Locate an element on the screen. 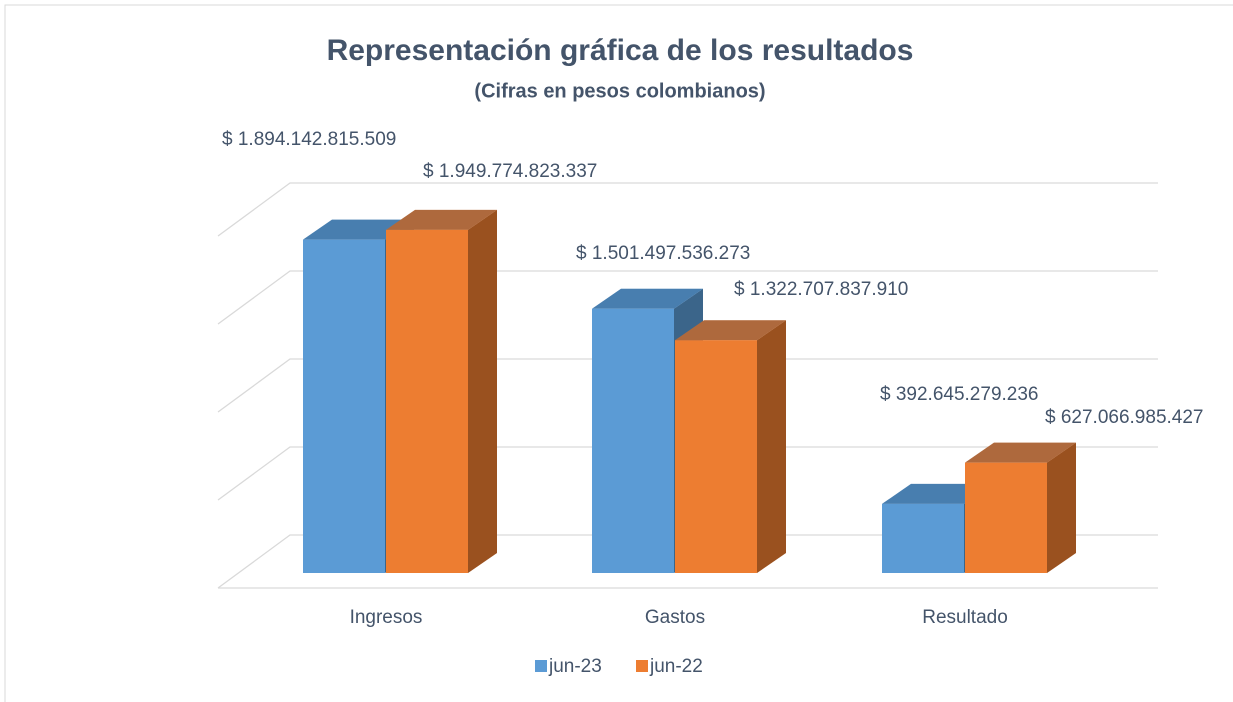  data-label: $ 1.949.774.823.337 is located at coordinates (510, 171).